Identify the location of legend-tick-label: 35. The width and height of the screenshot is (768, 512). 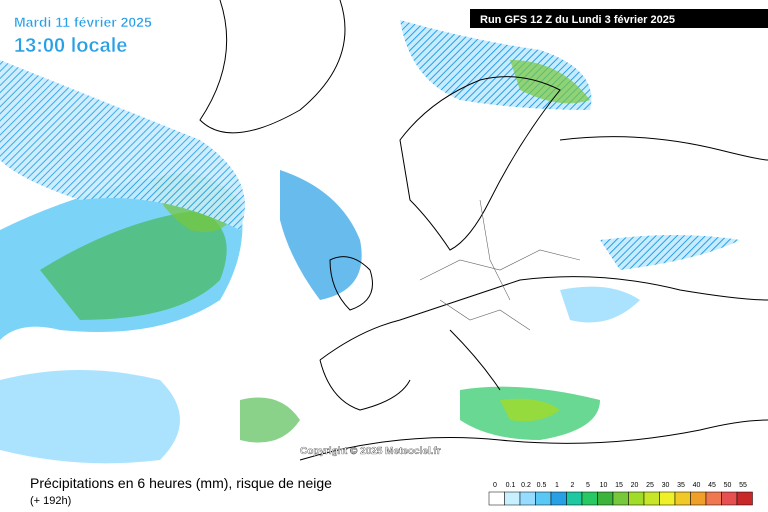
(681, 485).